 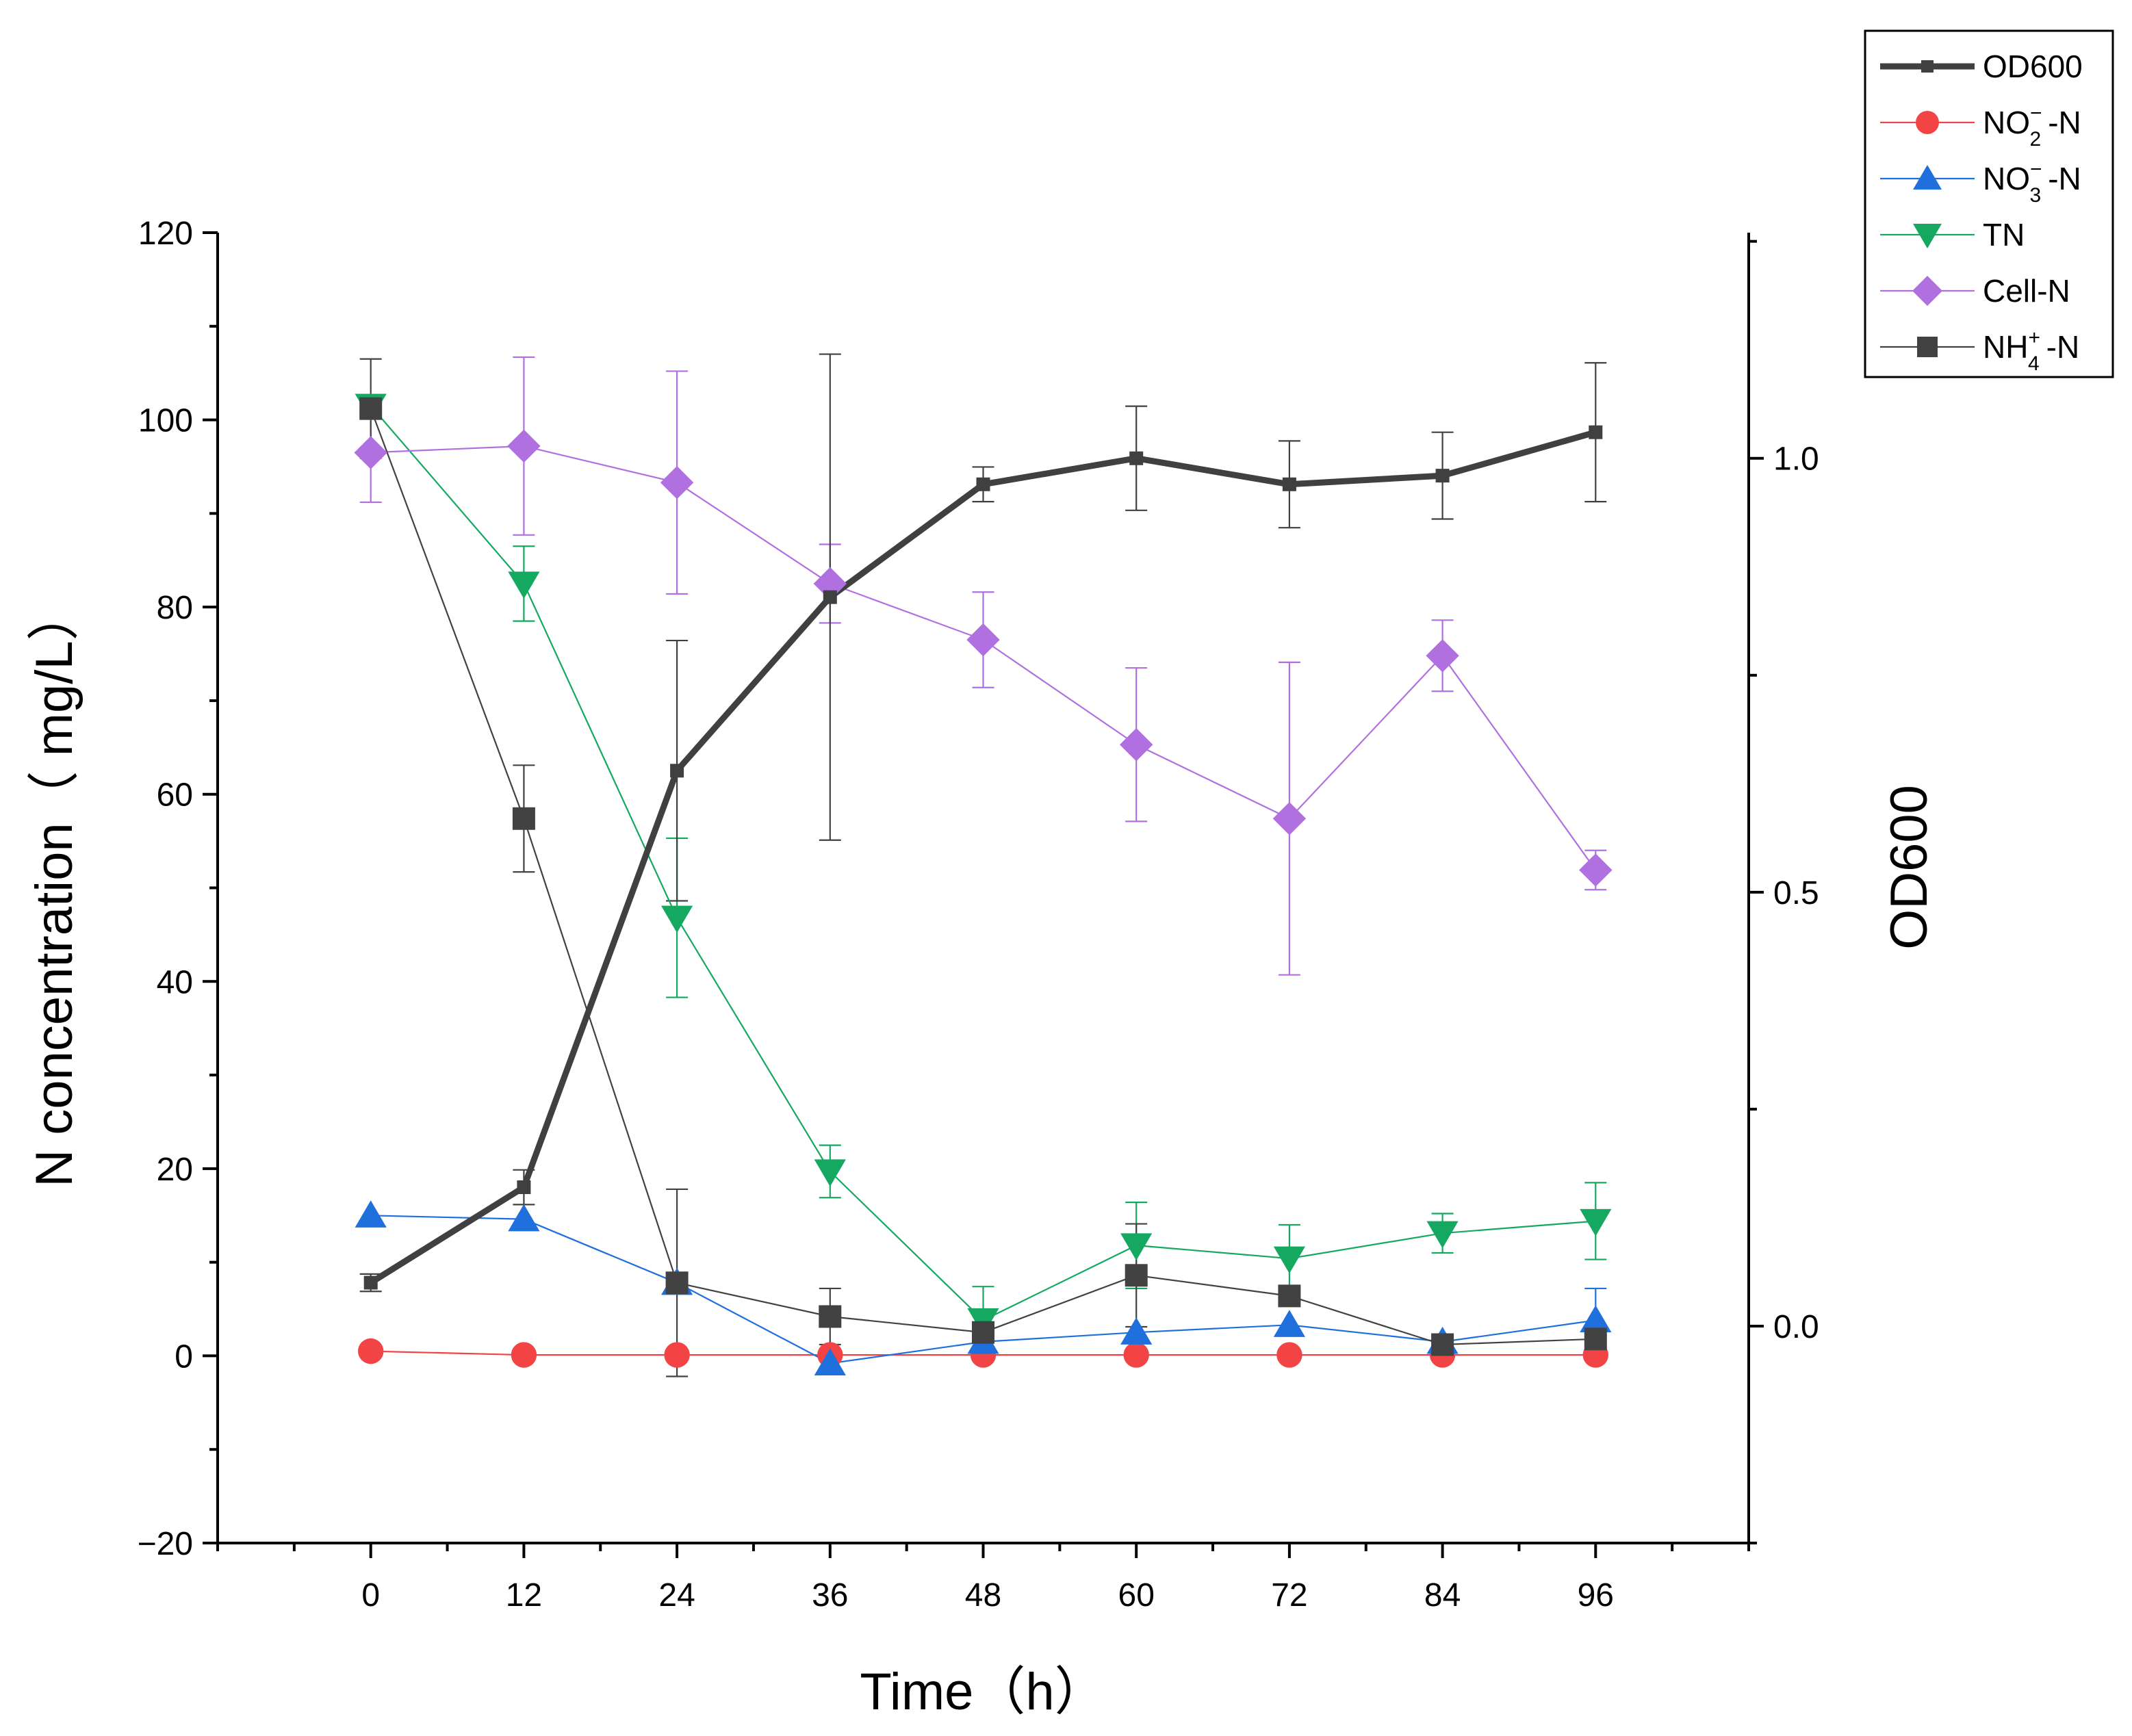 I want to click on y-tick-label: 60, so click(x=175, y=795).